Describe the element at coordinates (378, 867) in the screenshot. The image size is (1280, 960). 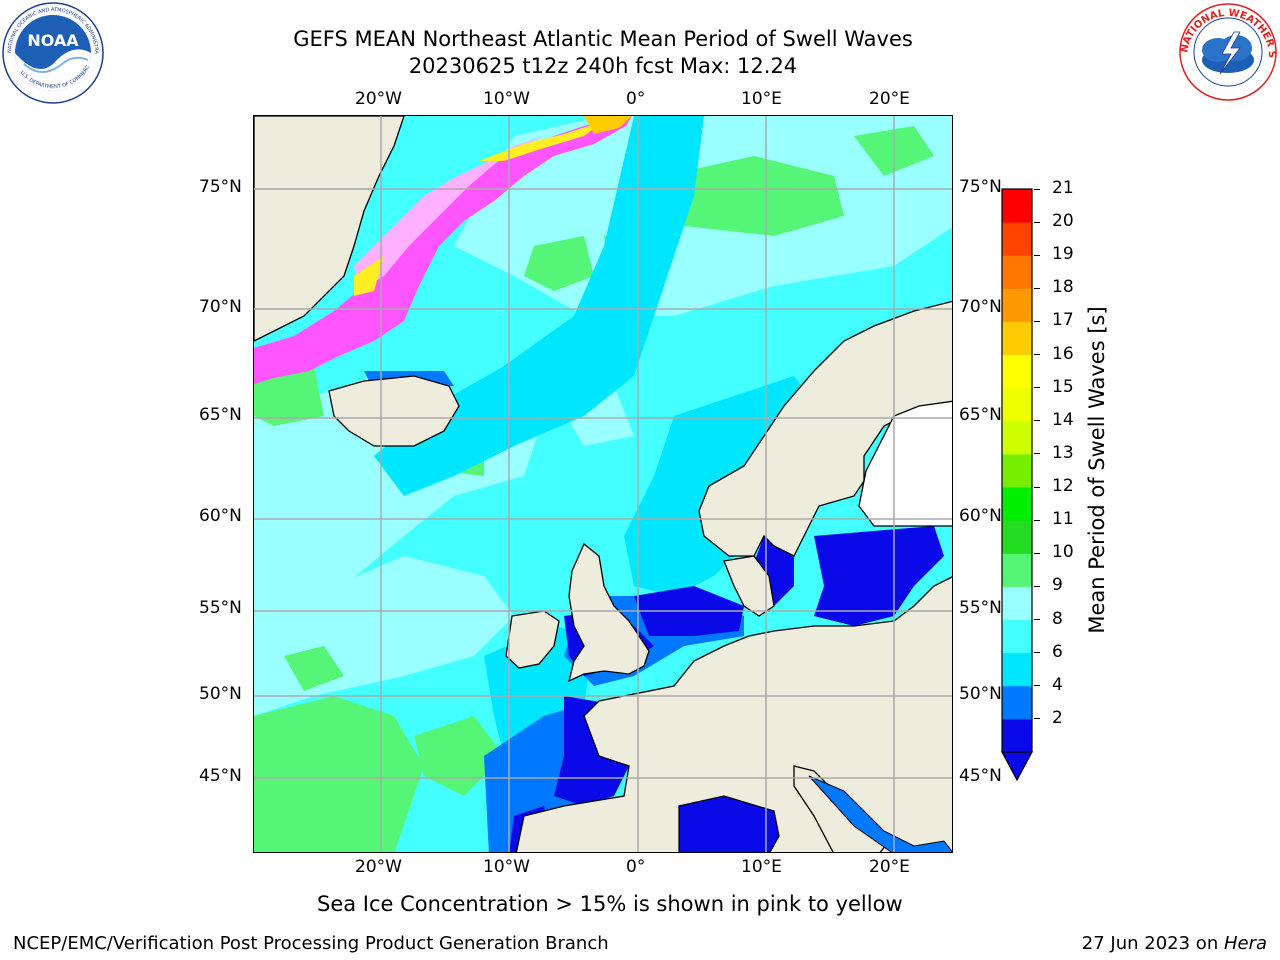
I see `lon-tick-bottom-20w: 20°W` at that location.